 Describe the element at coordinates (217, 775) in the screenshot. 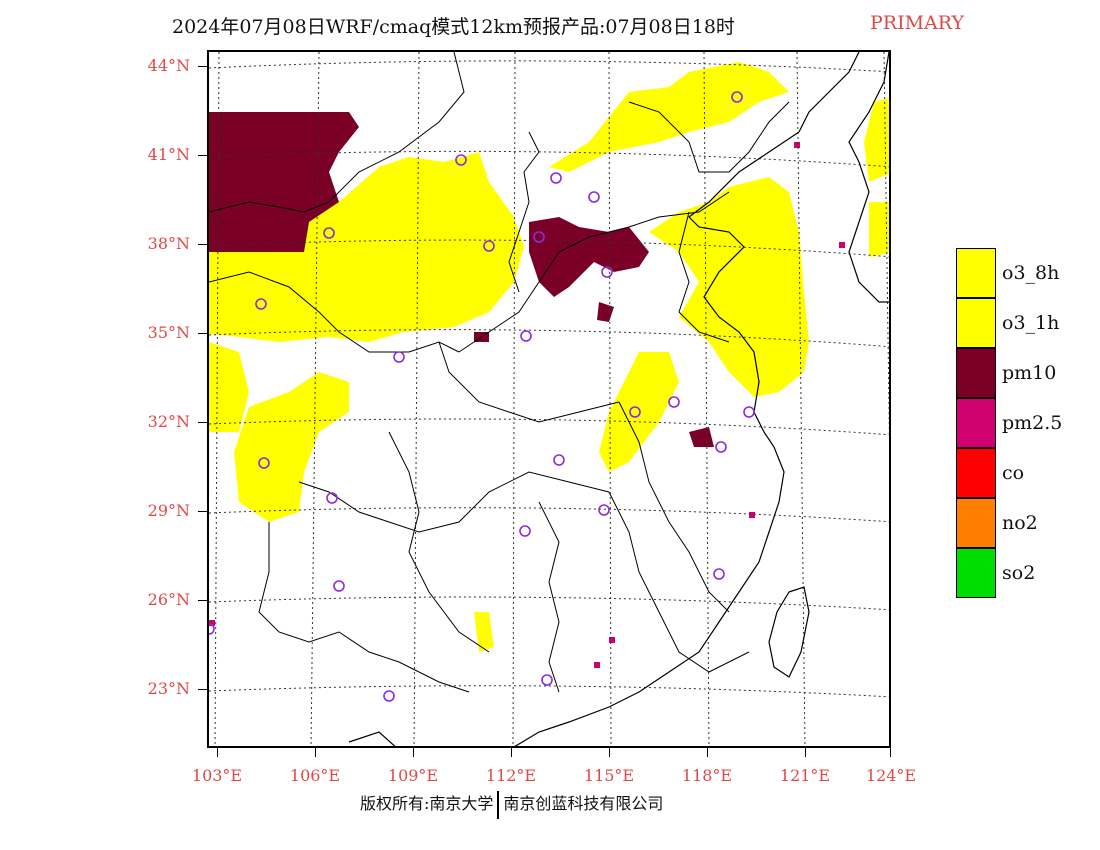

I see `lon-label-103: 103°E` at that location.